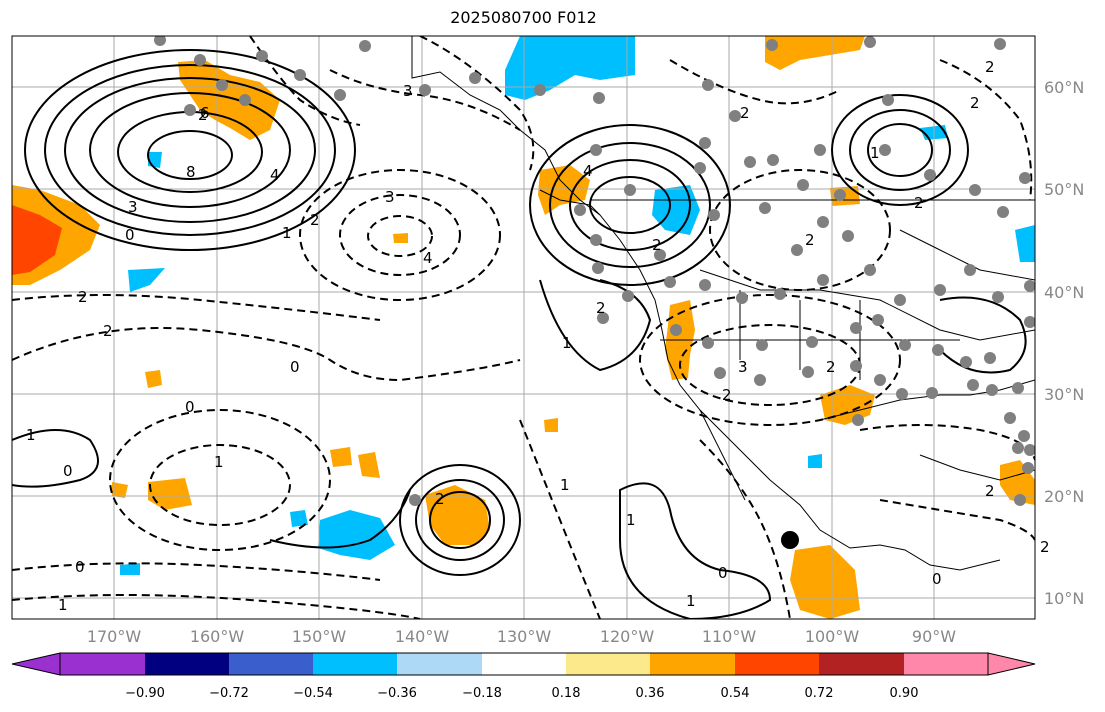  I want to click on longitude-label: 140°W, so click(422, 636).